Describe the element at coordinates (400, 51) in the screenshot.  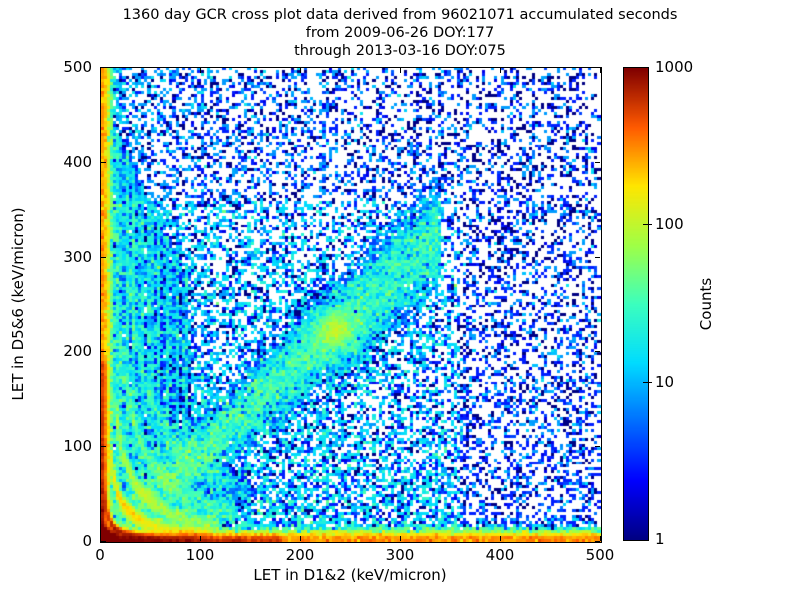
I see `title-line-3: through 2013-03-16 DOY:075` at that location.